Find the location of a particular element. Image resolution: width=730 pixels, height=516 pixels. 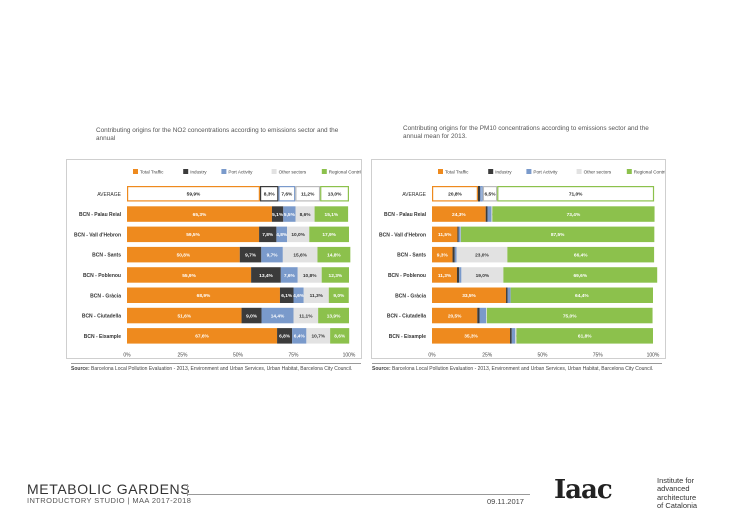

no2-value-label-1-4: 15,1% is located at coordinates (332, 215).